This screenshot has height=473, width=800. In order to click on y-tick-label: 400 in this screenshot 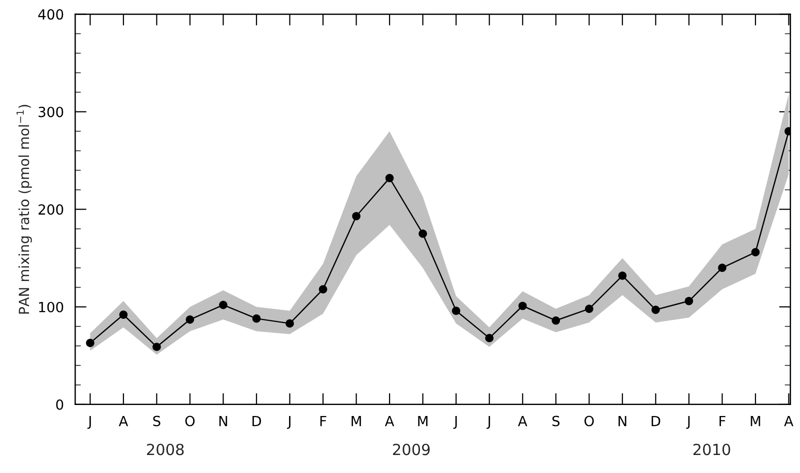, I will do `click(51, 14)`.